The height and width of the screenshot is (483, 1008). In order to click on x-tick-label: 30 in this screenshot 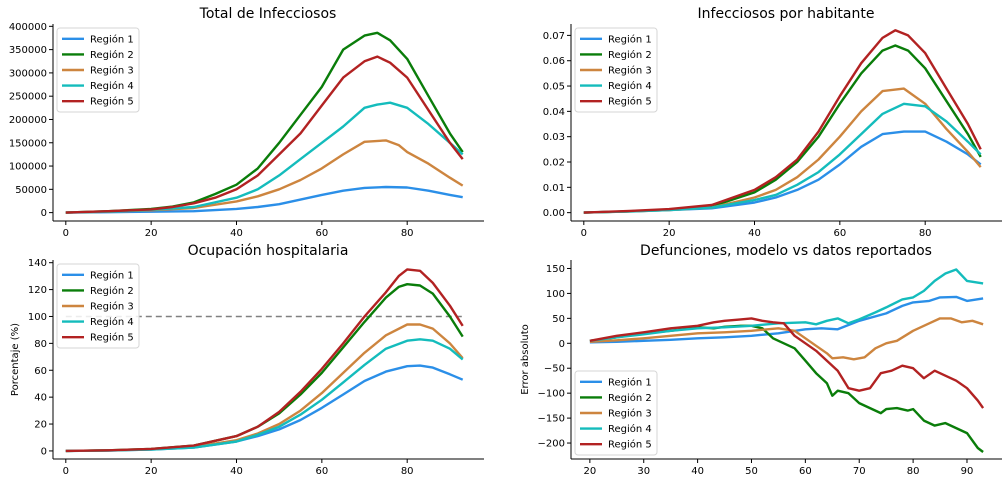, I will do `click(643, 471)`.